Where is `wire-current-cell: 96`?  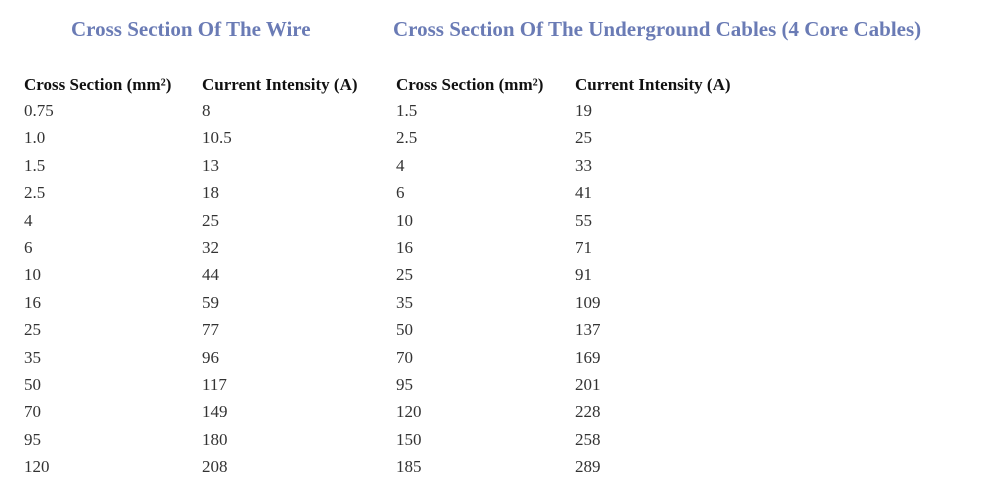 wire-current-cell: 96 is located at coordinates (210, 357).